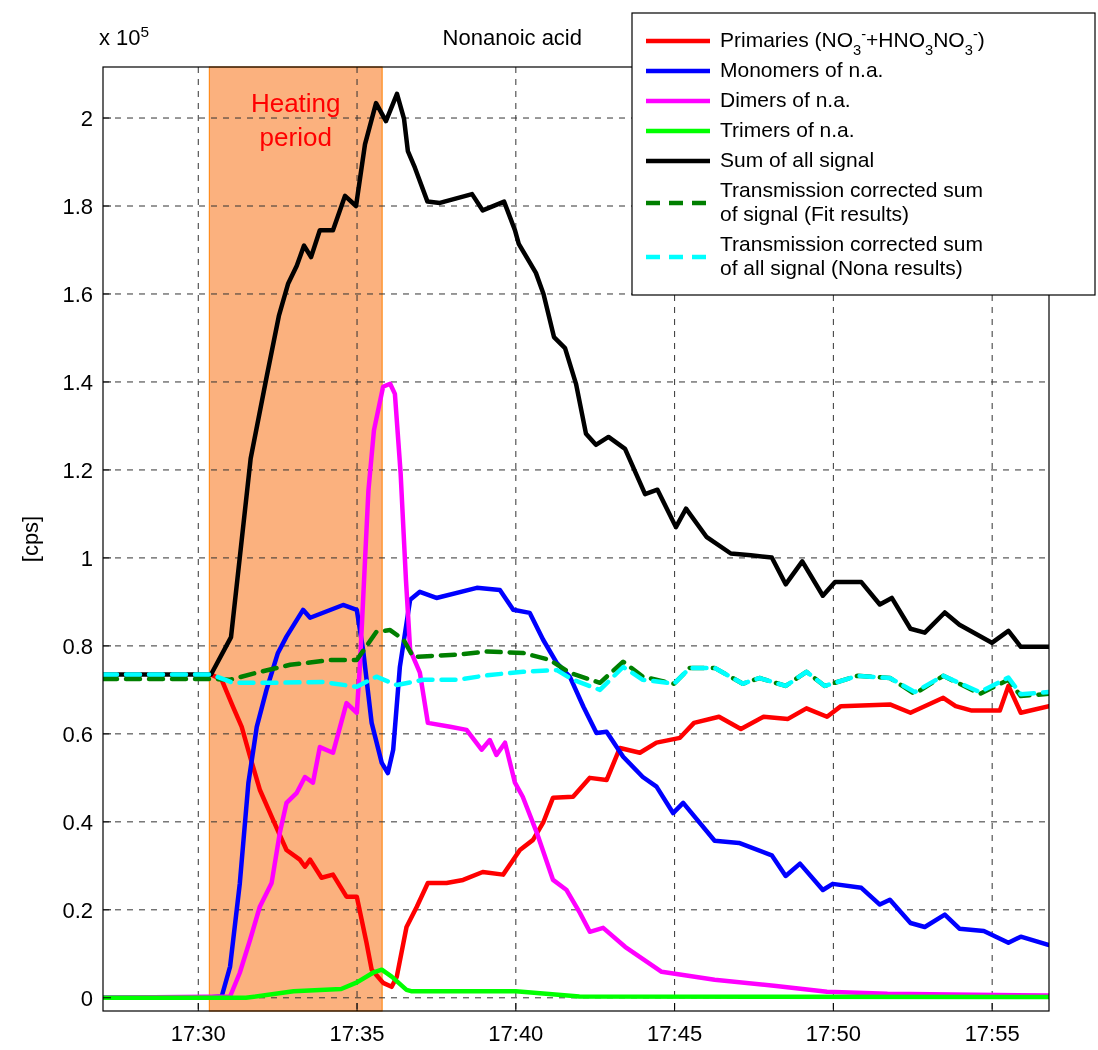 This screenshot has height=1050, width=1098. Describe the element at coordinates (86, 998) in the screenshot. I see `y-tick-label: 0` at that location.